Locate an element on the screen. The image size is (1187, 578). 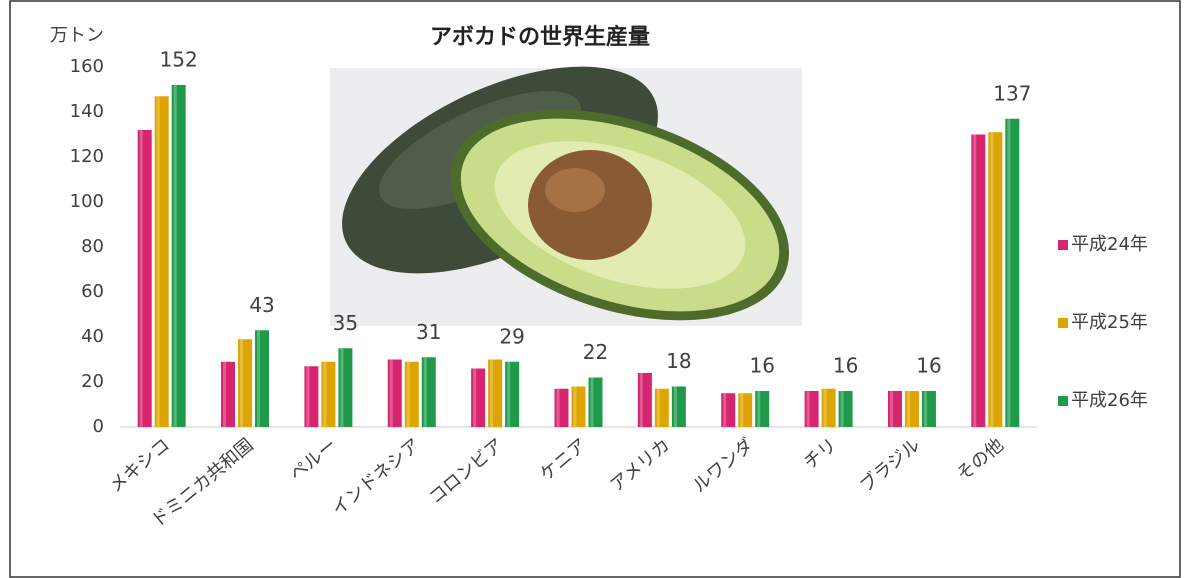
y-tick-label: 160 is located at coordinates (87, 66).